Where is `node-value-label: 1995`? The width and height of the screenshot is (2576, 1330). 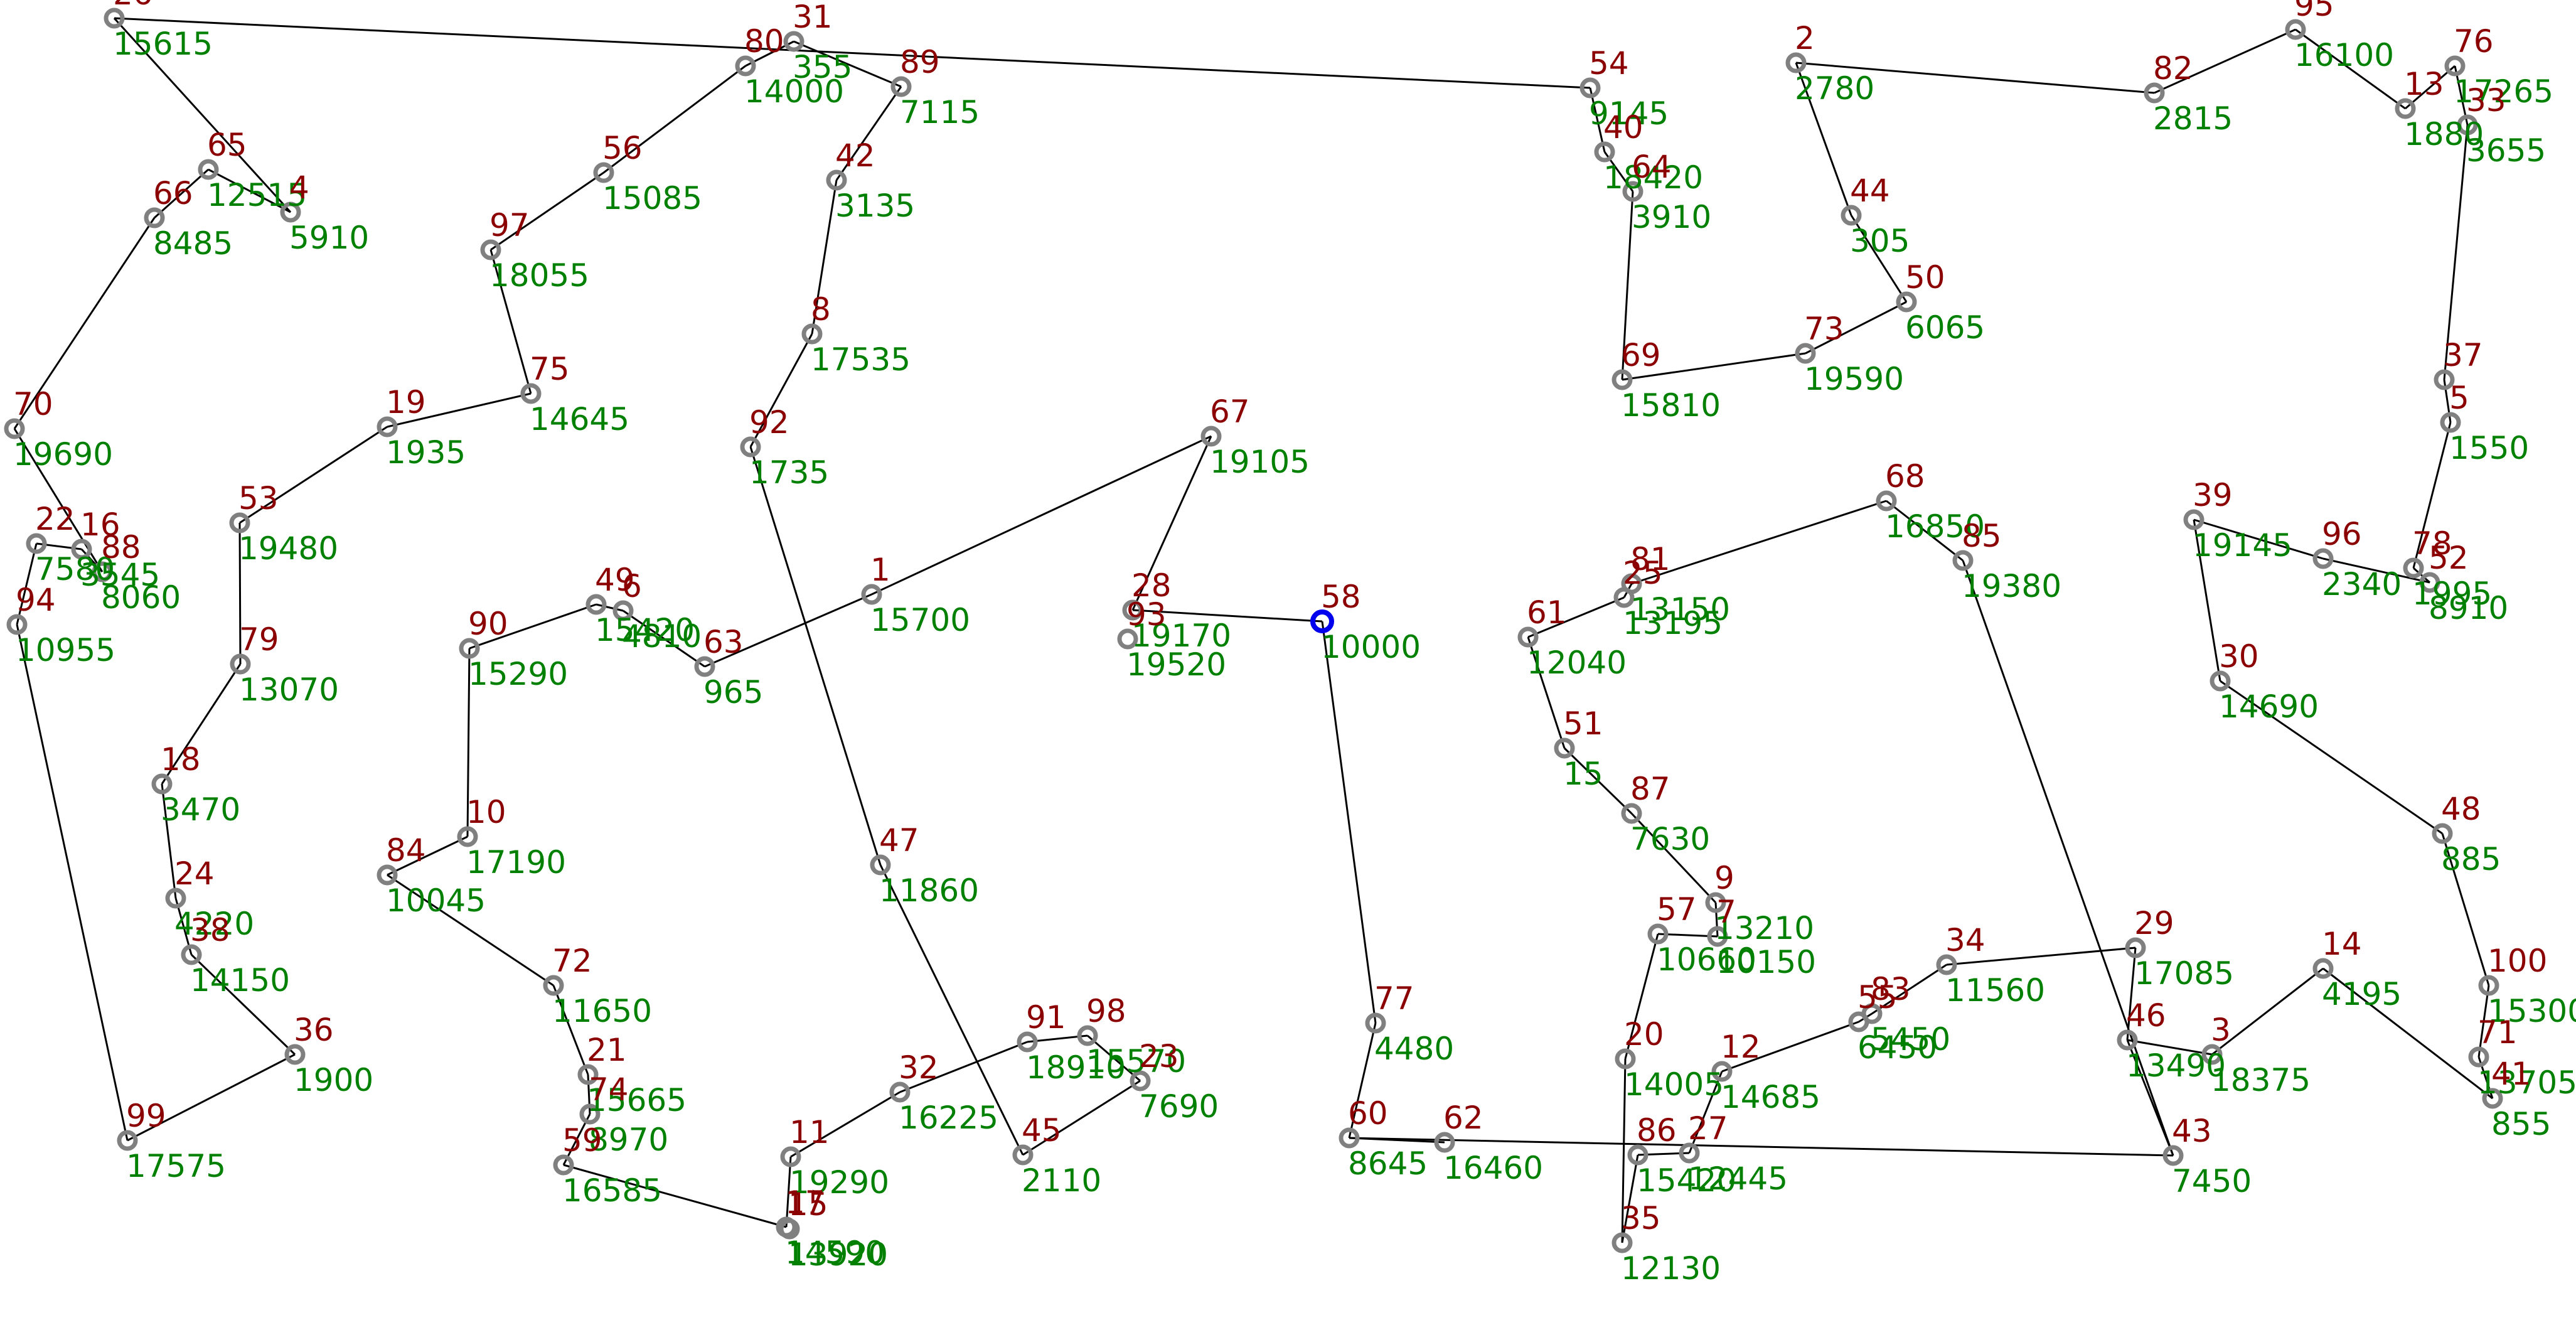
node-value-label: 1995 is located at coordinates (2452, 594).